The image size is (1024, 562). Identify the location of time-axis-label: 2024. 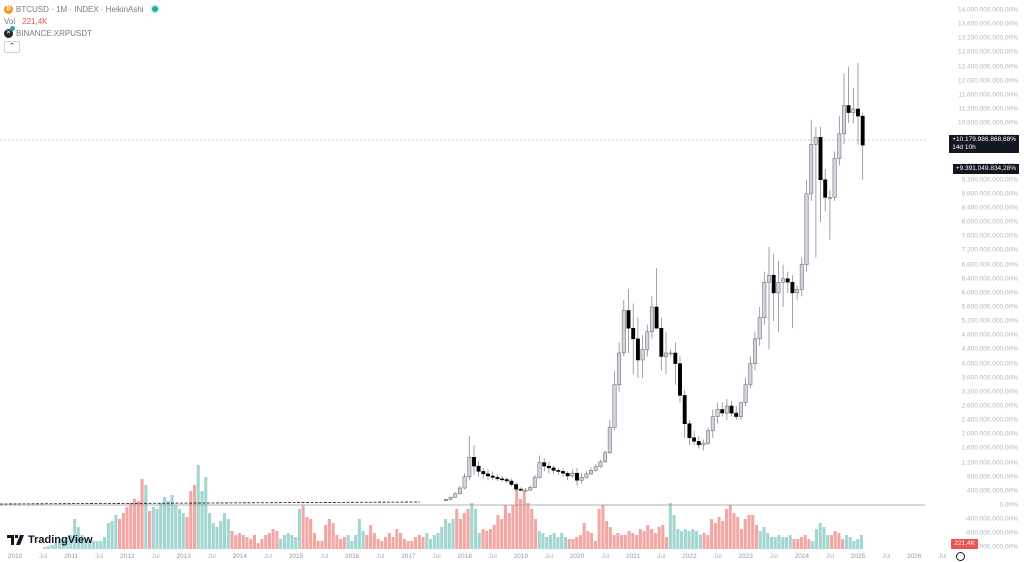
(802, 556).